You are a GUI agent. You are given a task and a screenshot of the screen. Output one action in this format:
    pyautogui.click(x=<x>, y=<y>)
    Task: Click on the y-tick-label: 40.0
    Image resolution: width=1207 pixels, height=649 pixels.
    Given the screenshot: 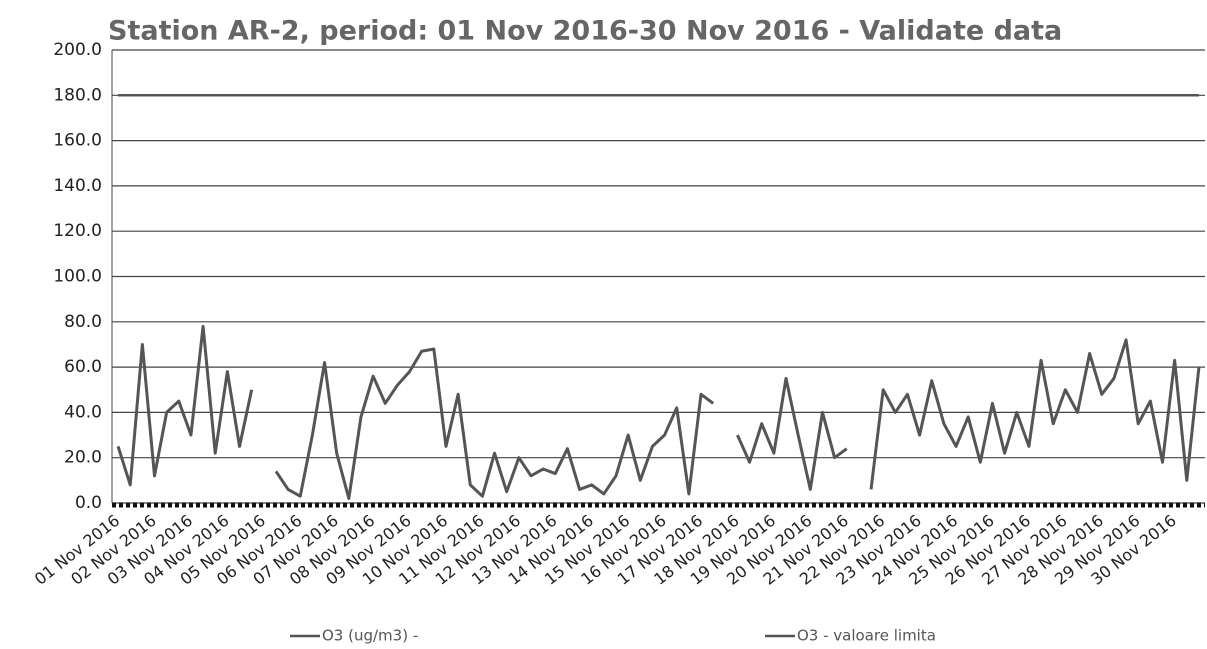 What is the action you would take?
    pyautogui.click(x=83, y=412)
    